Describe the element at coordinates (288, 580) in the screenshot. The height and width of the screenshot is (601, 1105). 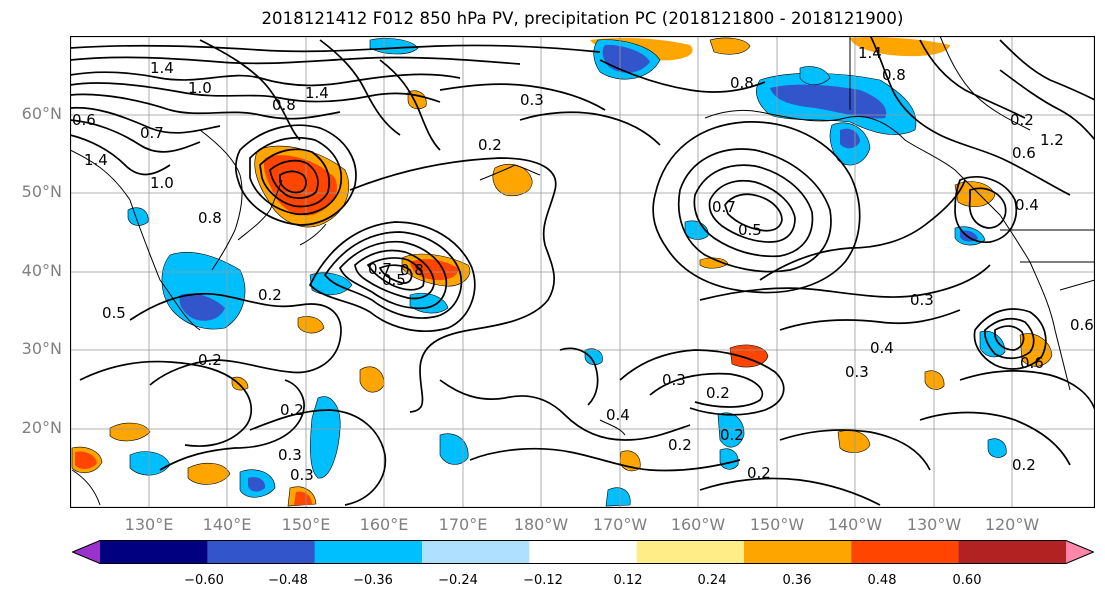
I see `colorbar-tick: −0.48` at that location.